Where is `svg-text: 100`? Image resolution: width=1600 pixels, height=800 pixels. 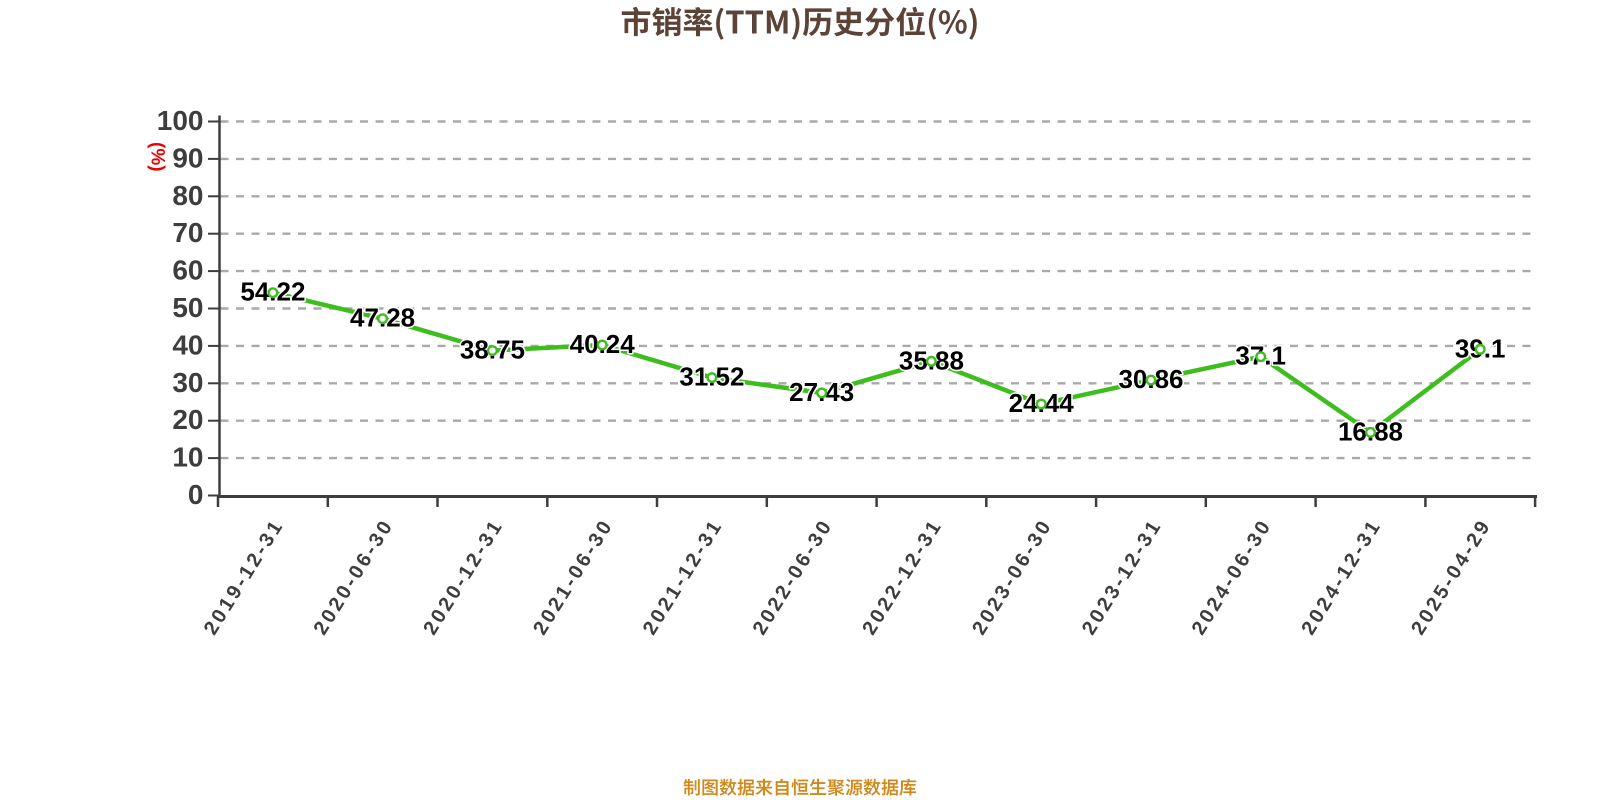 svg-text: 100 is located at coordinates (180, 120).